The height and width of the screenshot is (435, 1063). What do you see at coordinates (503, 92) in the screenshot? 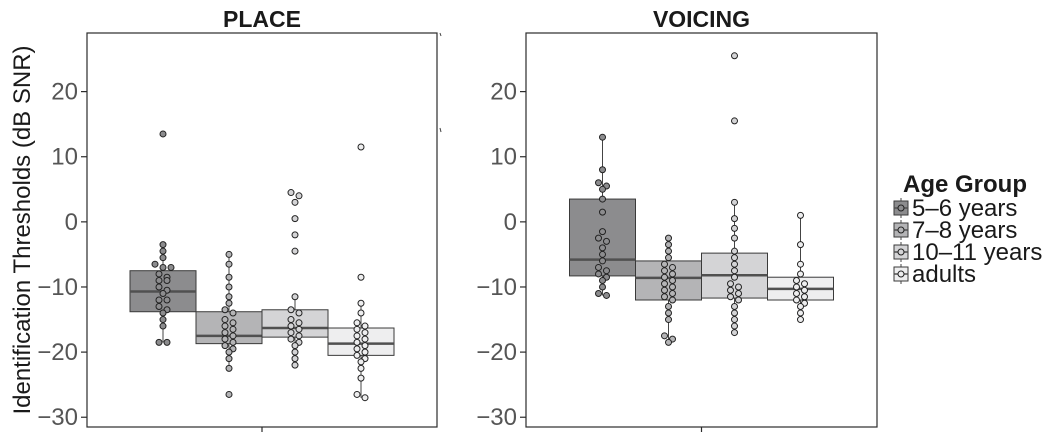
I see `y-tick-label: 20` at bounding box center [503, 92].